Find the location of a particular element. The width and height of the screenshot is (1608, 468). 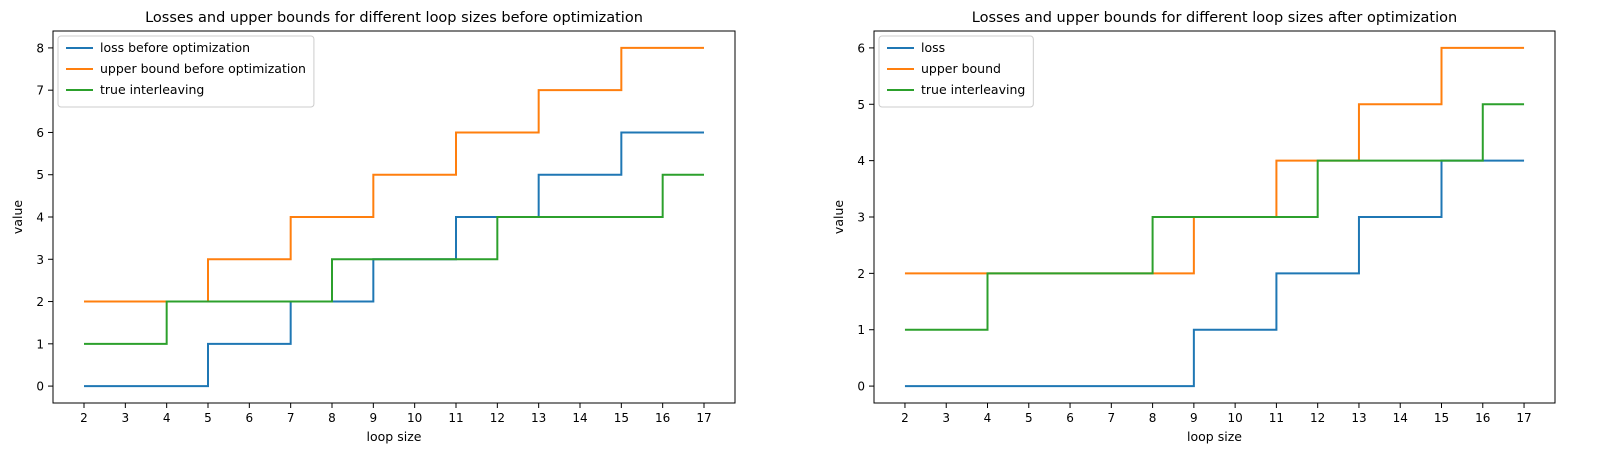

legend-label: loss before optimization is located at coordinates (175, 47).